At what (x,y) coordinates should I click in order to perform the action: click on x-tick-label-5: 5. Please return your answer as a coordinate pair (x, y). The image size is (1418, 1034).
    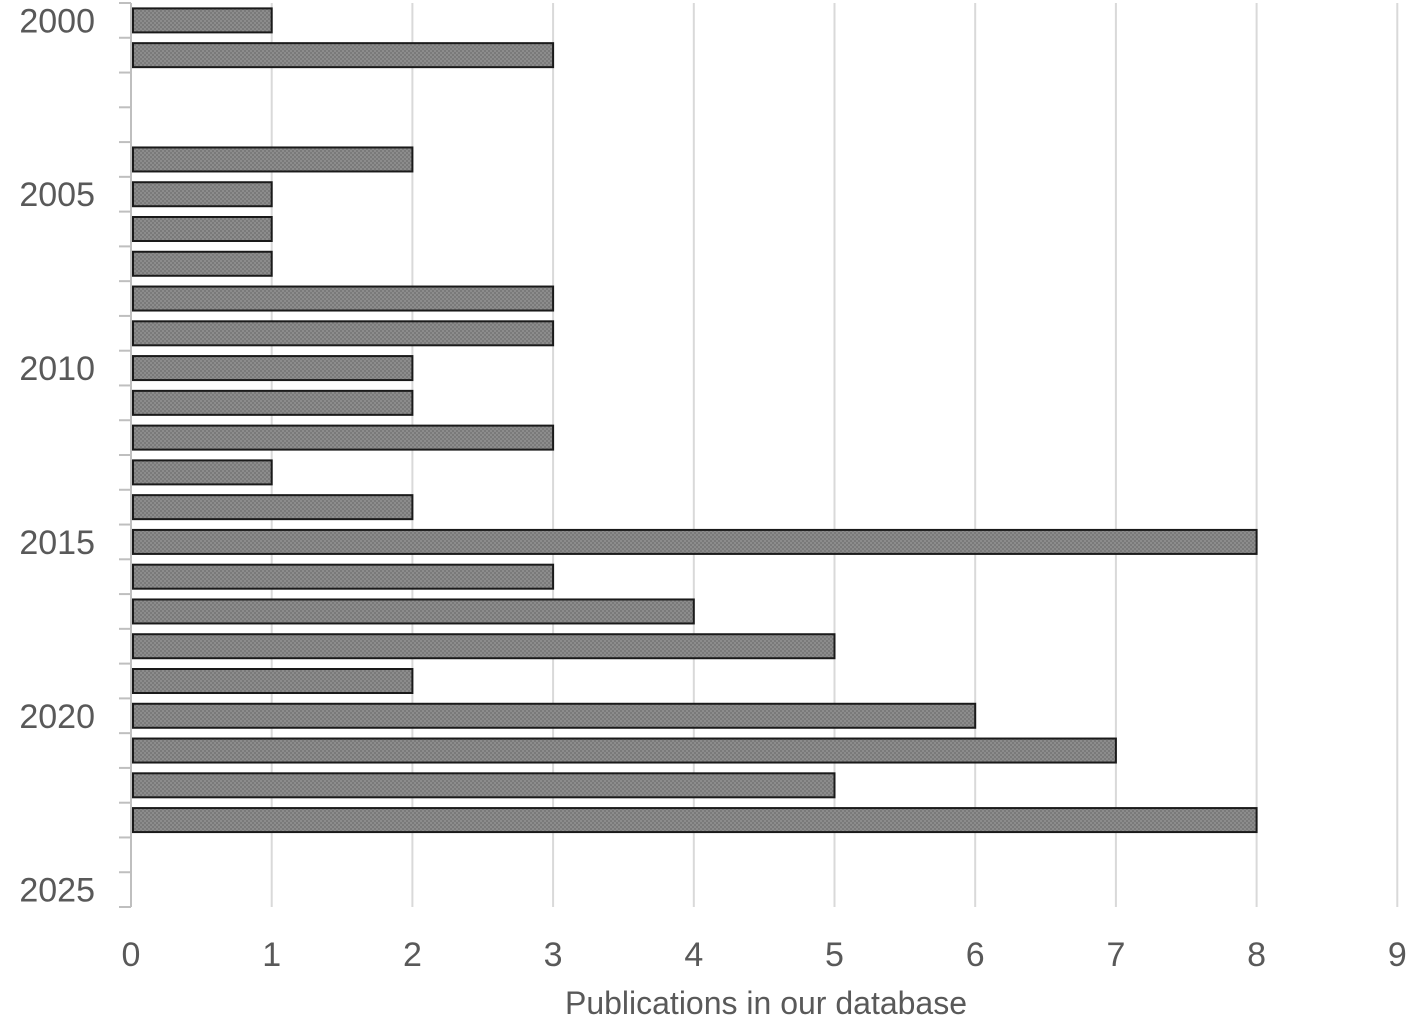
    Looking at the image, I should click on (834, 955).